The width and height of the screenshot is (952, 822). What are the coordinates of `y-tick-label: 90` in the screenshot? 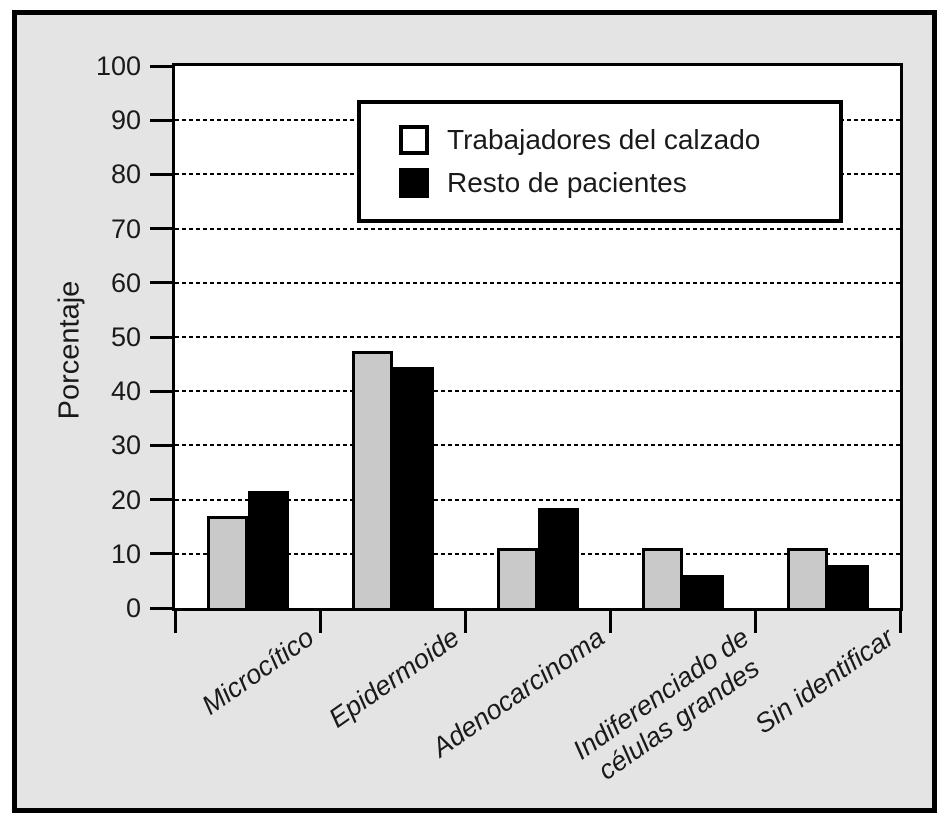 It's located at (125, 120).